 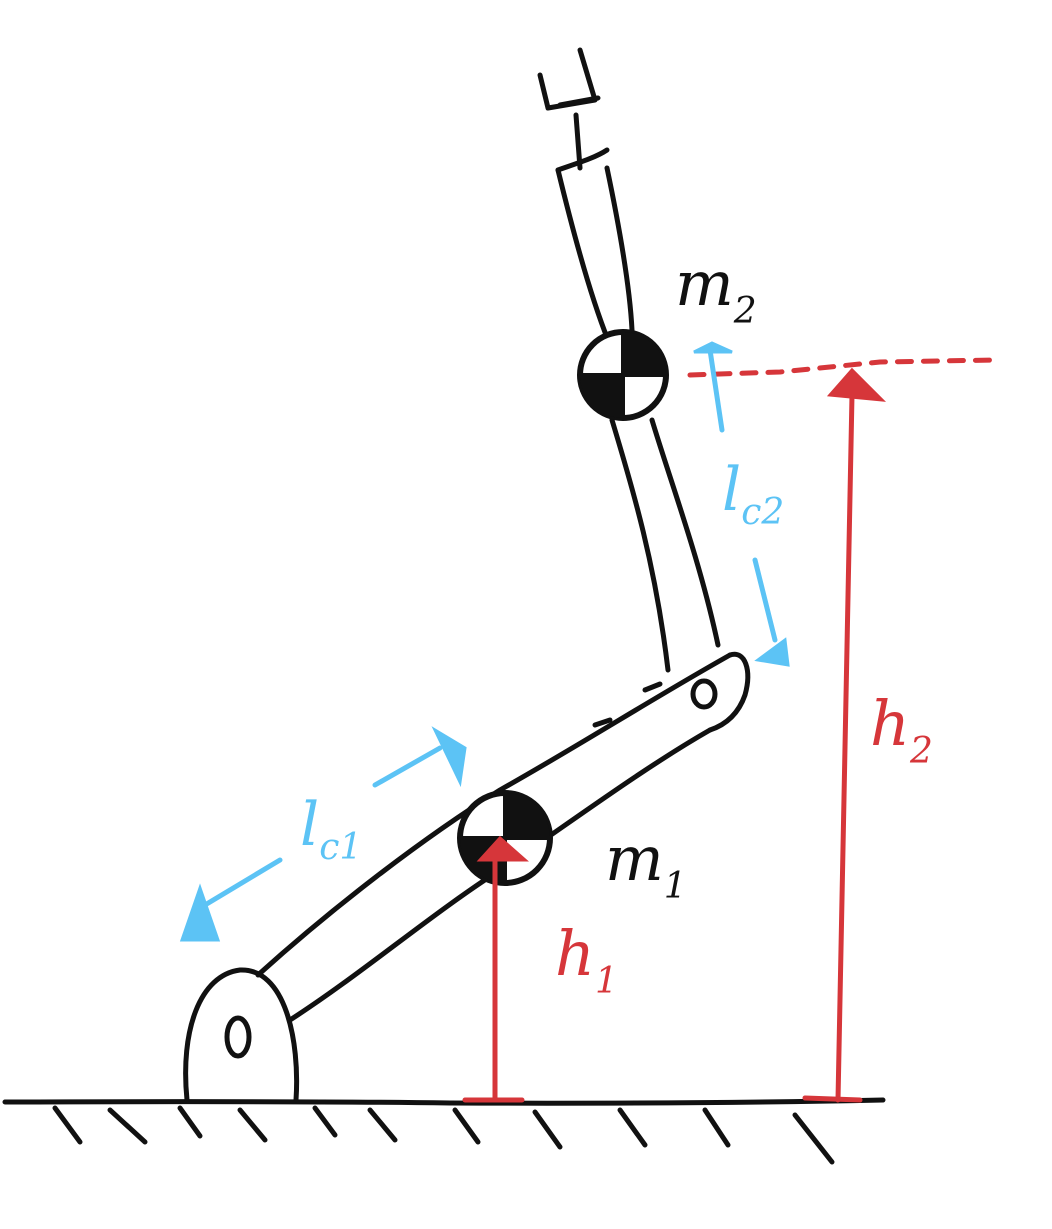 I want to click on h2-label: h2, so click(x=901, y=729).